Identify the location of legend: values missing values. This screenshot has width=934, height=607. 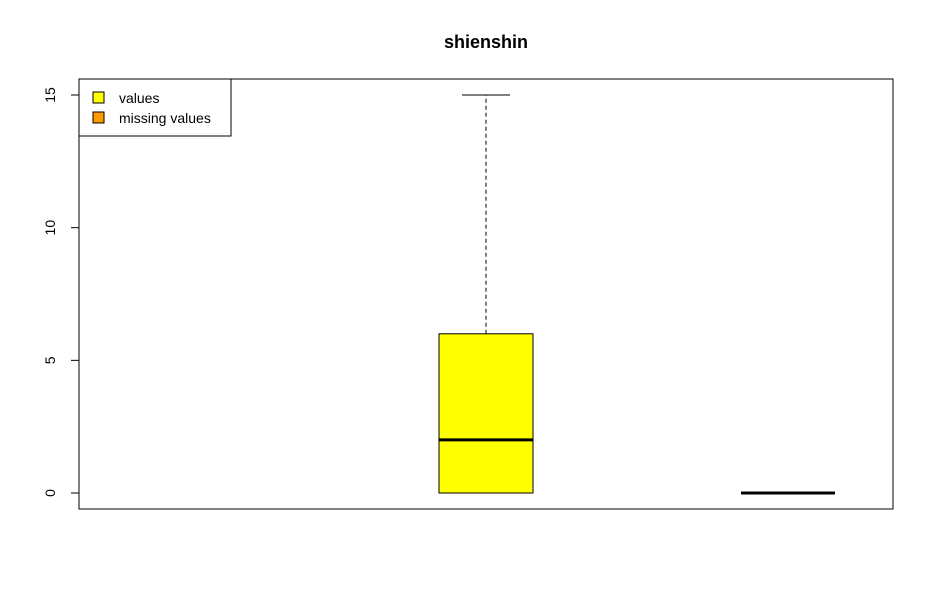
(155, 107).